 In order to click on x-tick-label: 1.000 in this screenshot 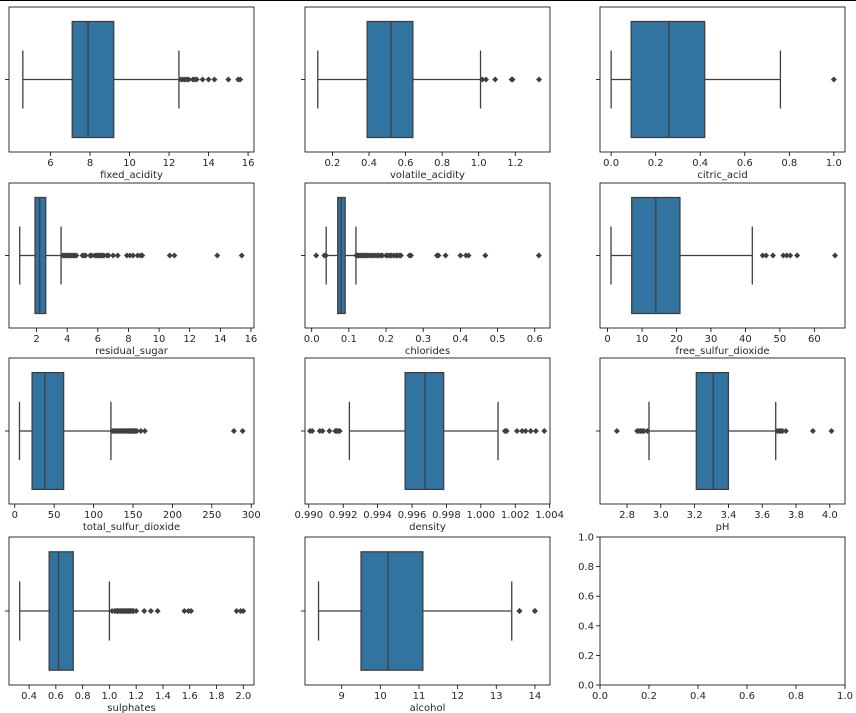, I will do `click(481, 515)`.